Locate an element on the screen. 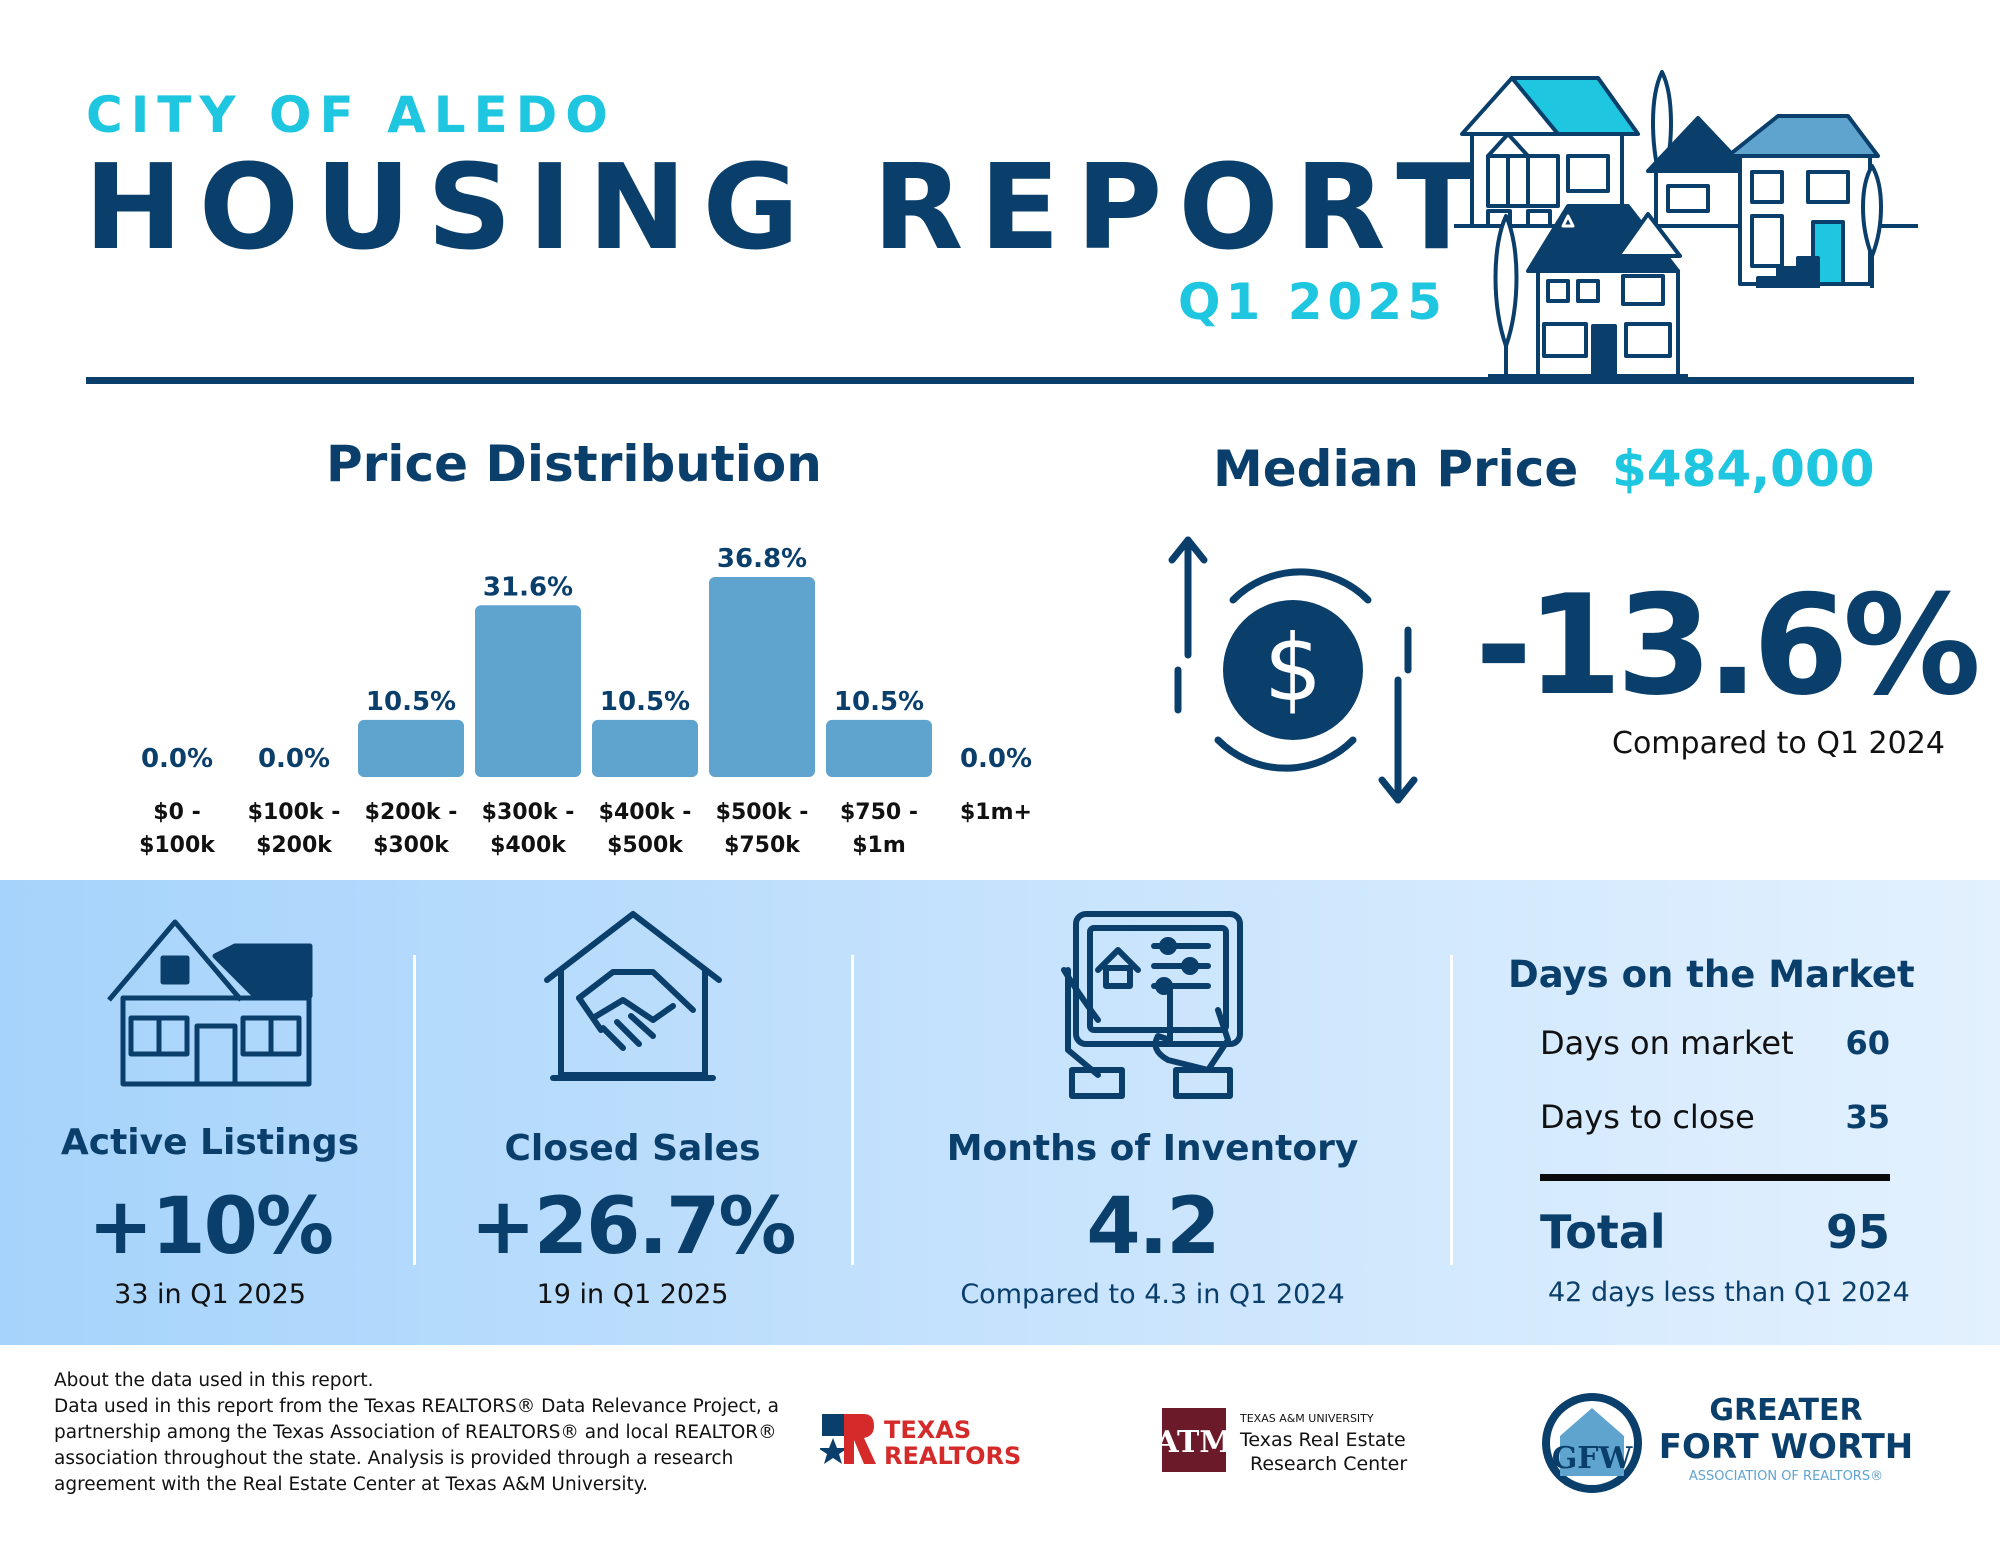 This screenshot has width=2000, height=1545. gfw-logo-line2: FORT WORTH is located at coordinates (1786, 1447).